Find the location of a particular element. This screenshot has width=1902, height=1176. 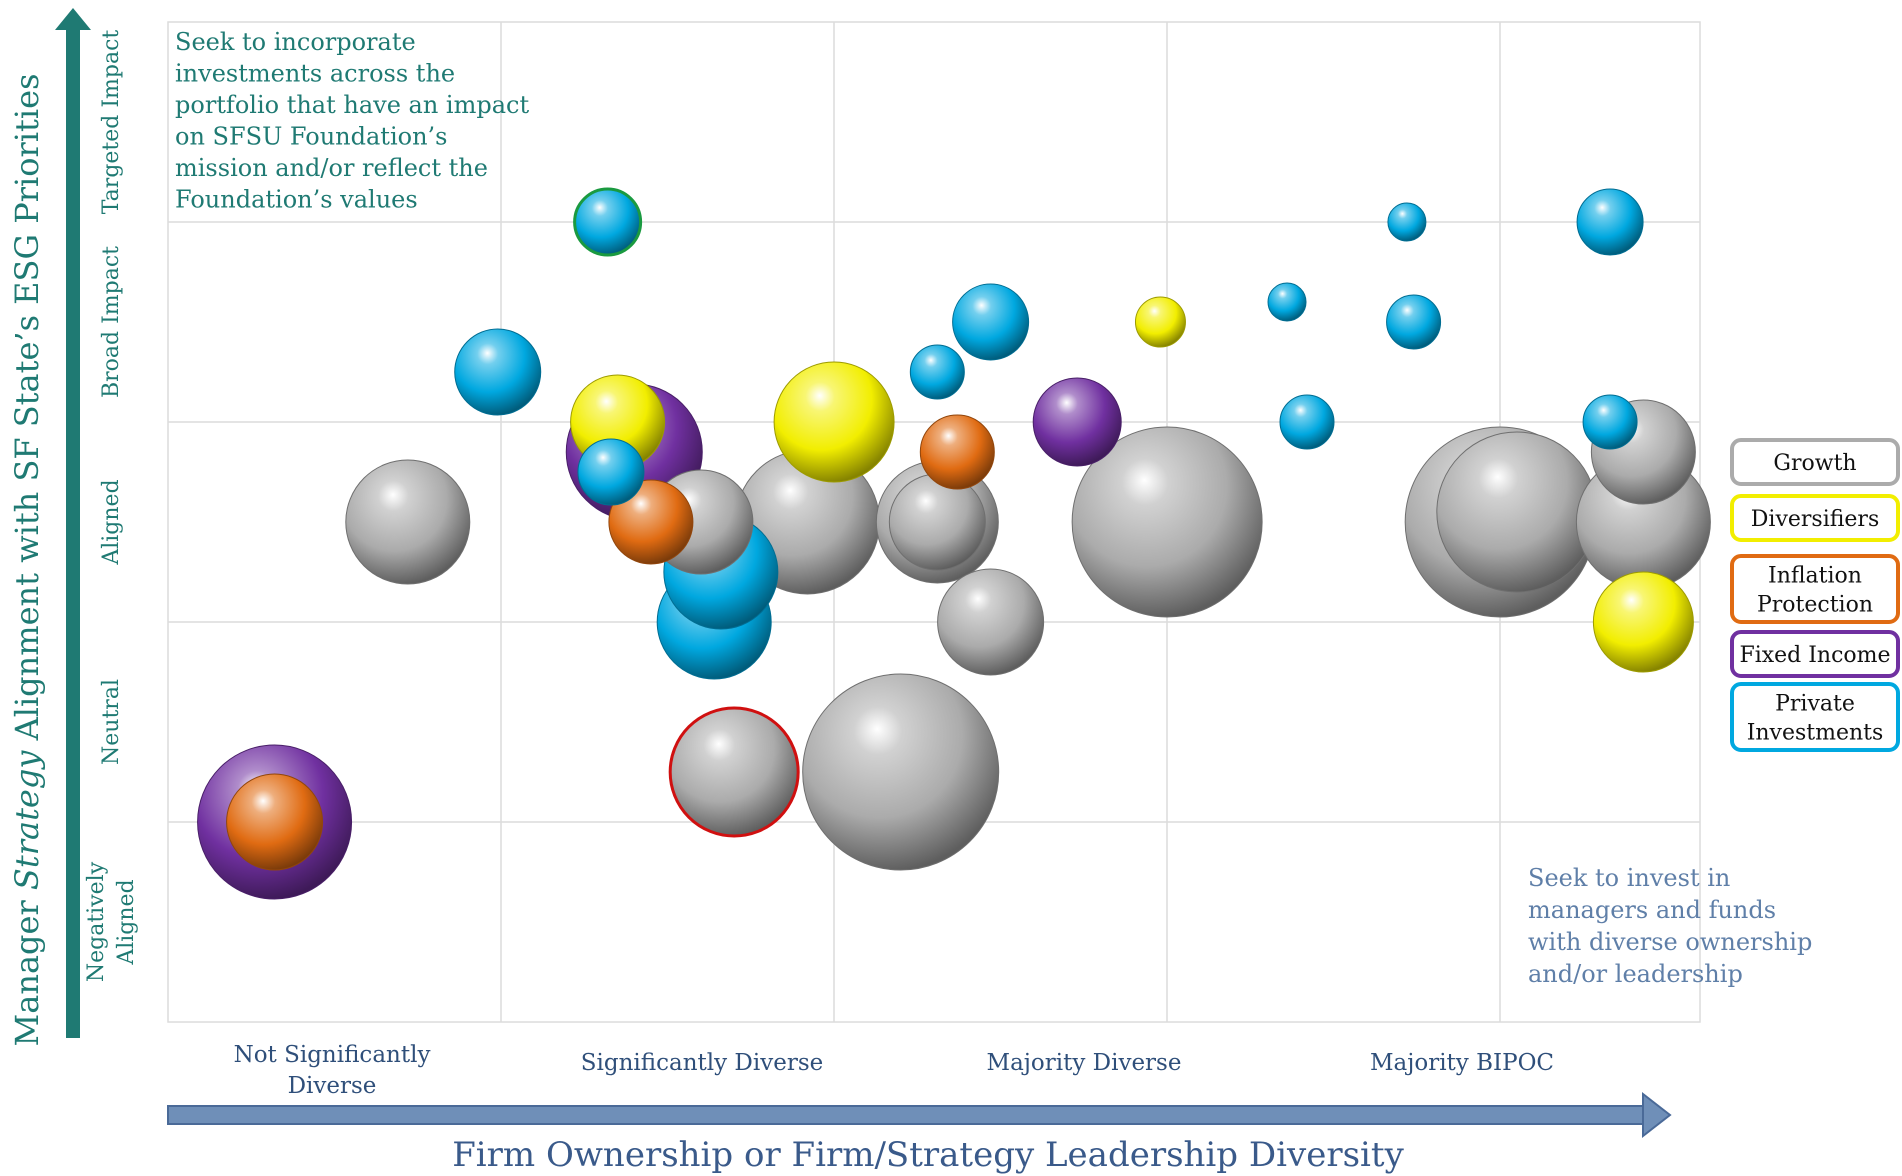

note-top-left-line: investments across the is located at coordinates (315, 74).